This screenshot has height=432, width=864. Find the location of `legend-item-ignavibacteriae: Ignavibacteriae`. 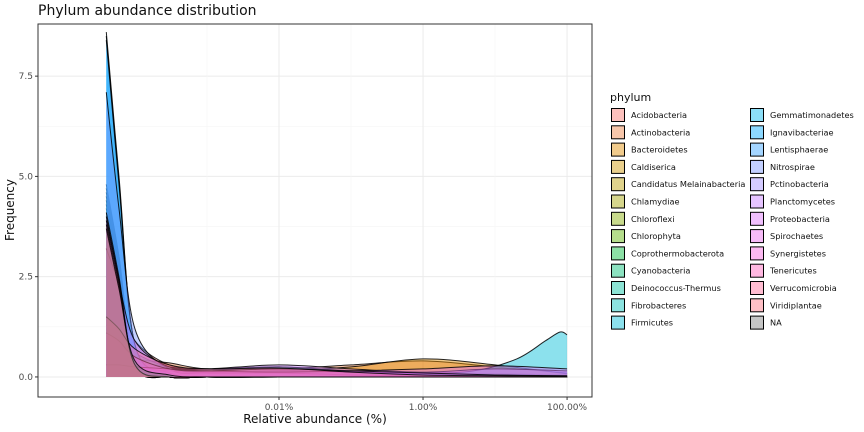

legend-item-ignavibacteriae: Ignavibacteriae is located at coordinates (792, 132).